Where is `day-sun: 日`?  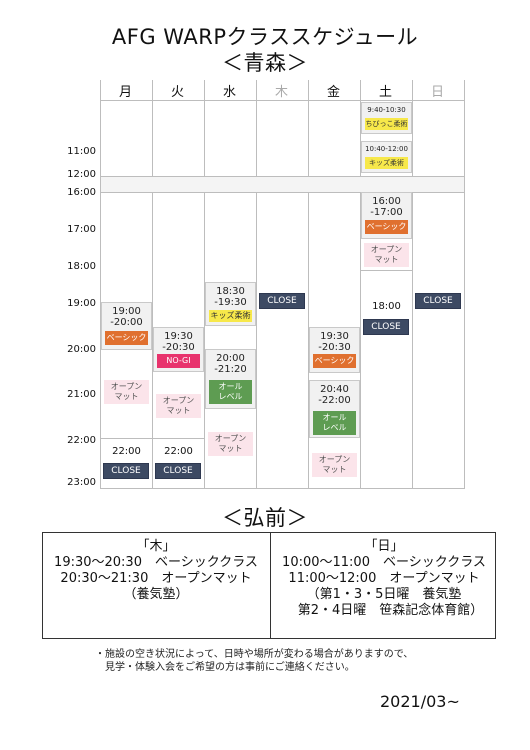 day-sun: 日 is located at coordinates (437, 92).